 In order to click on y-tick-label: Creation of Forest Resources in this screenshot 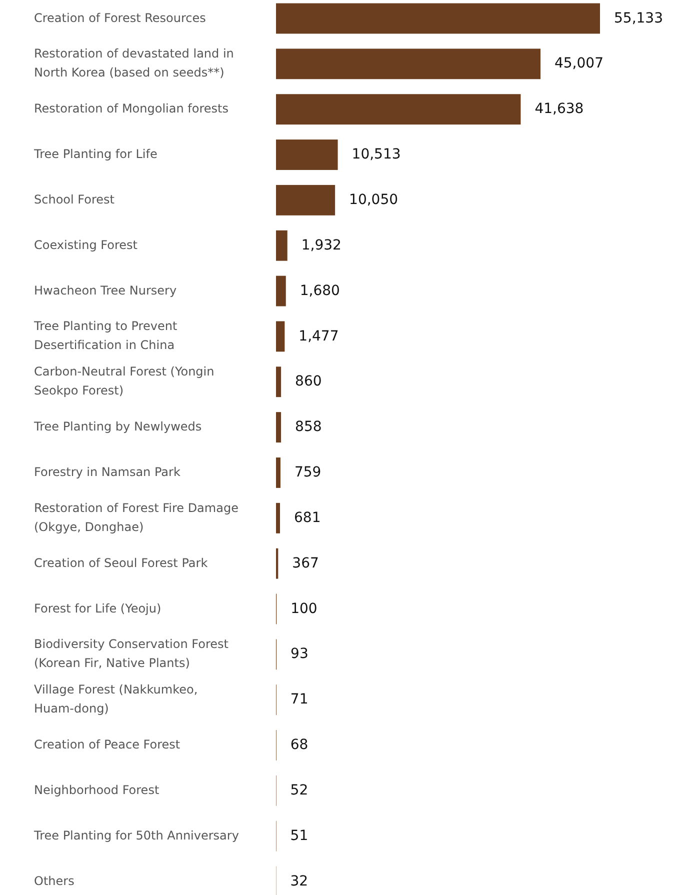, I will do `click(120, 17)`.